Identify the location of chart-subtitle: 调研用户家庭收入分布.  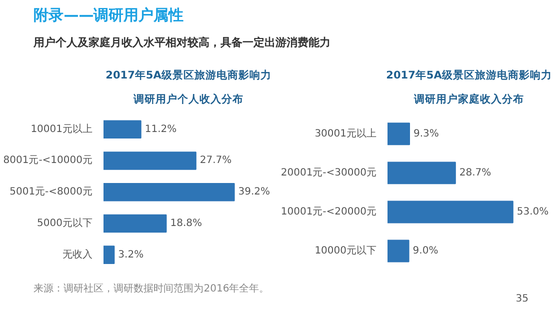
(468, 99).